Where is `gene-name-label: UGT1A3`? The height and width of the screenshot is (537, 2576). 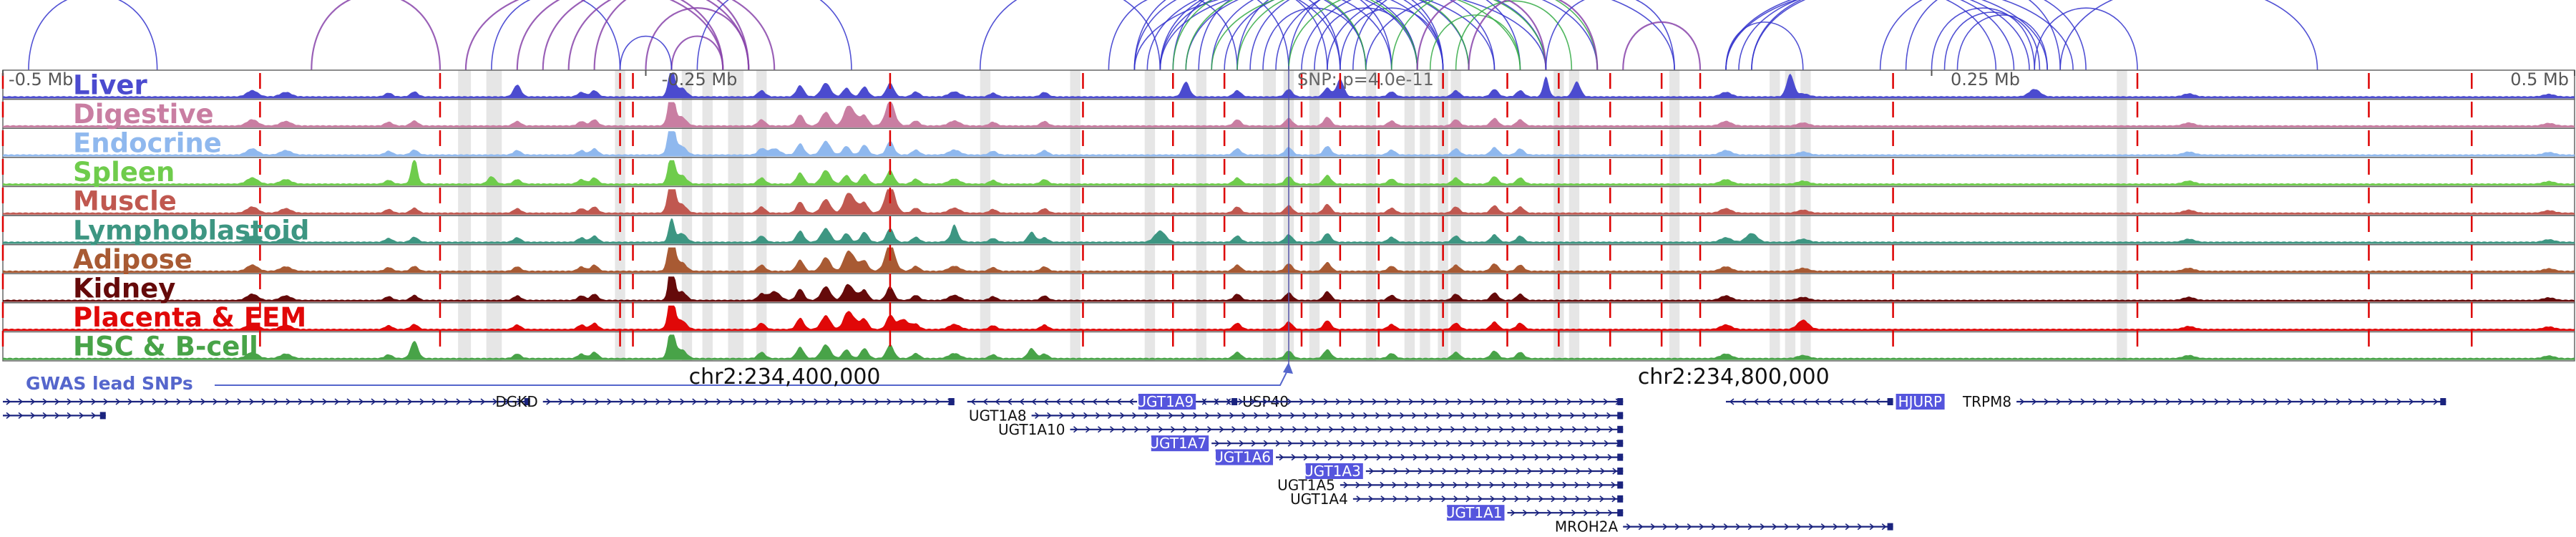
gene-name-label: UGT1A3 is located at coordinates (1332, 471).